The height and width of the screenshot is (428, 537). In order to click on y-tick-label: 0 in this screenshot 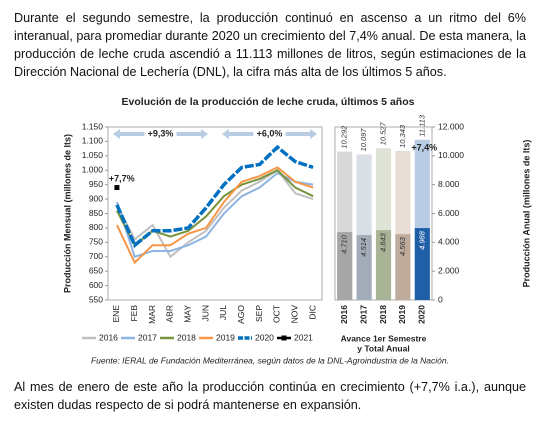, I will do `click(440, 299)`.